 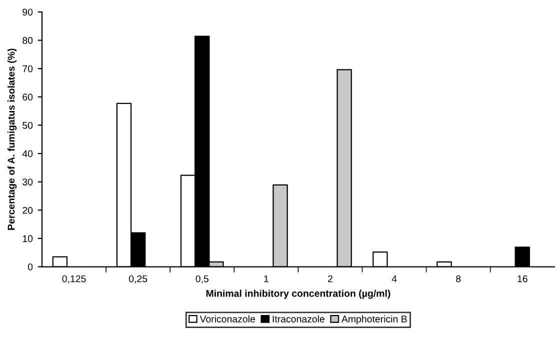 What do you see at coordinates (27, 238) in the screenshot?
I see `y-tick-label: 10` at bounding box center [27, 238].